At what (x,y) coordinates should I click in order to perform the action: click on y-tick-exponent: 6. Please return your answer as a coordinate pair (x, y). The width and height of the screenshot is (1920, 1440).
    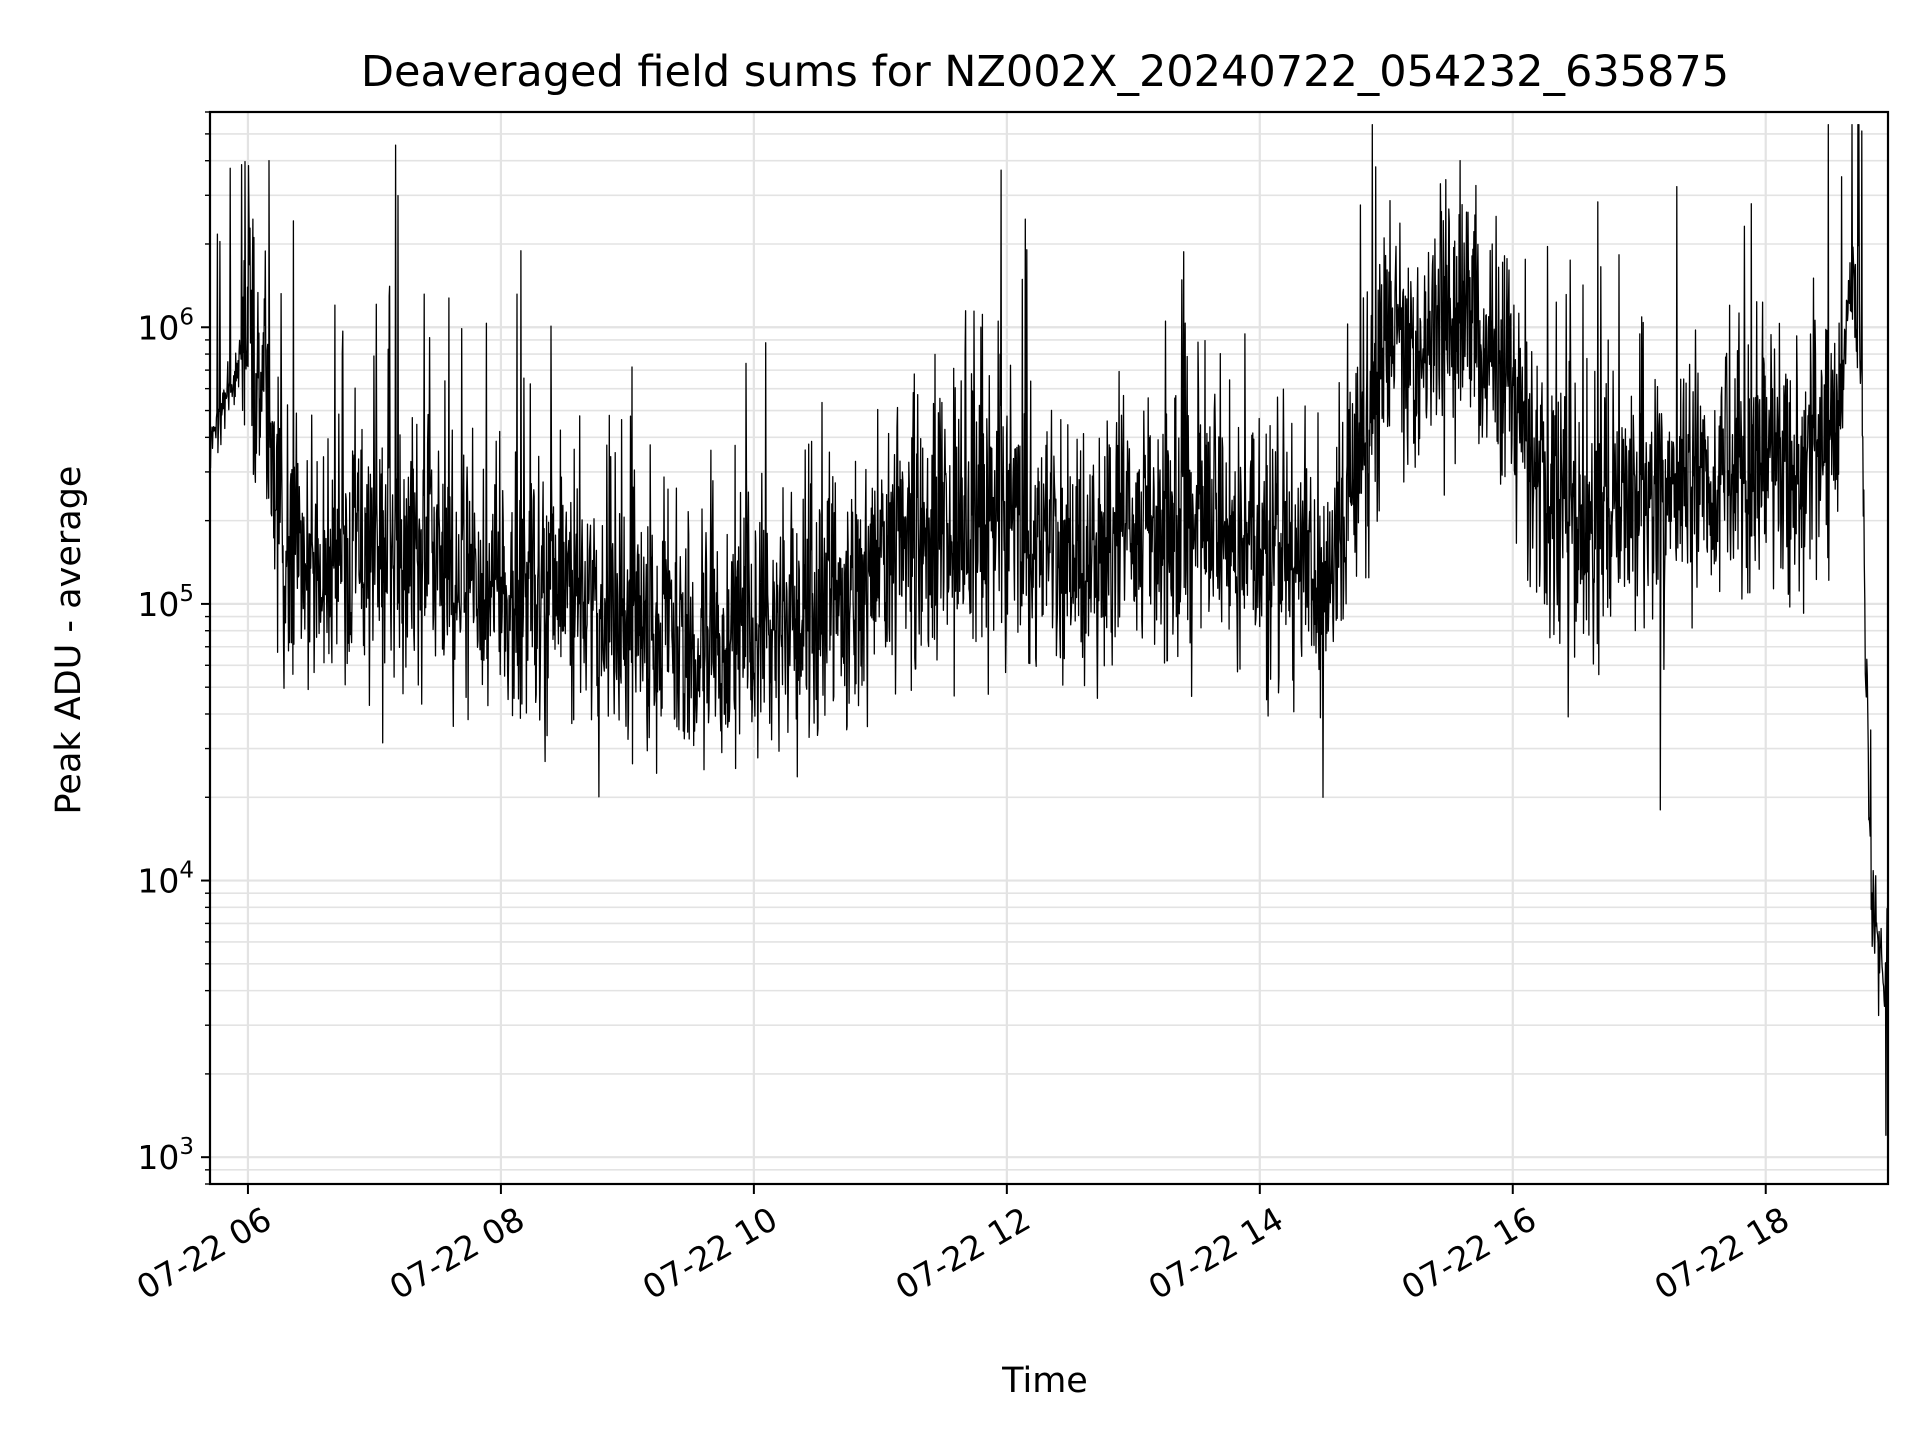
    Looking at the image, I should click on (186, 317).